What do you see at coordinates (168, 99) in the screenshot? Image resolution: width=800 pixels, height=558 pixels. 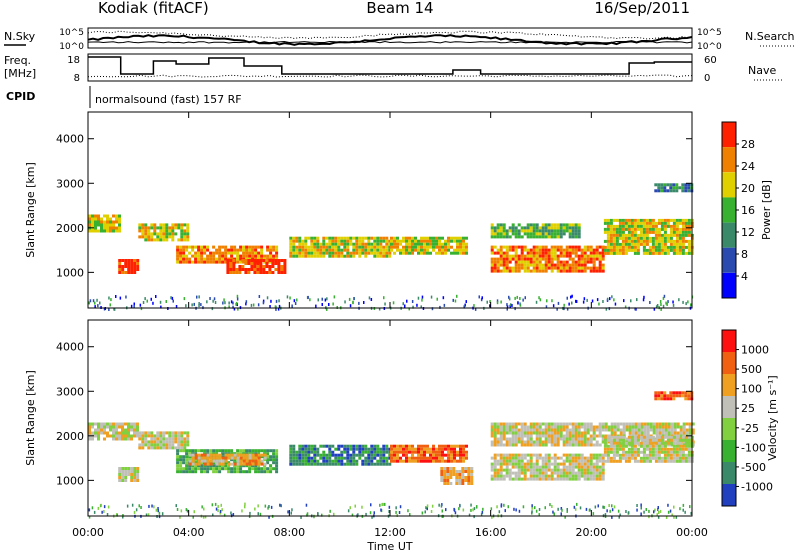 I see `cpid-text: normalsound (fast) 157 RF` at bounding box center [168, 99].